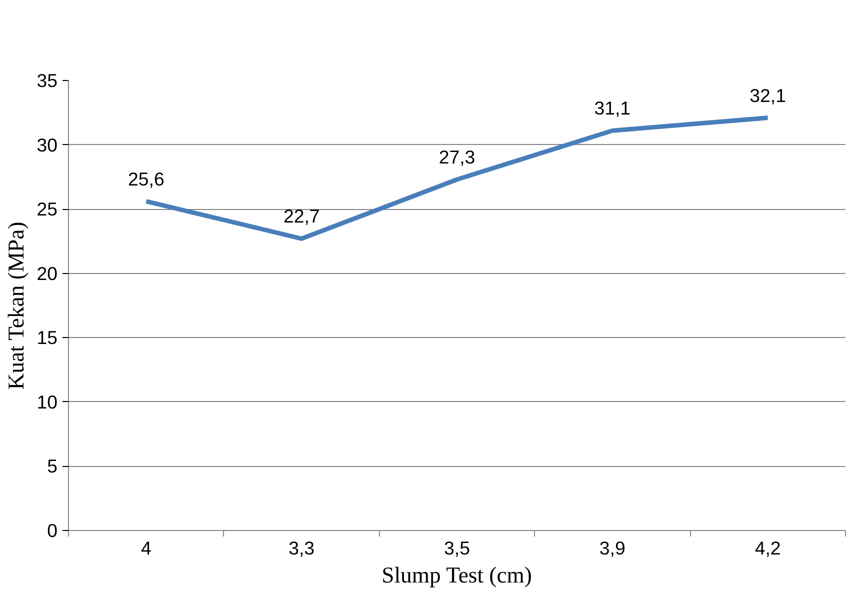 The width and height of the screenshot is (868, 597). Describe the element at coordinates (47, 145) in the screenshot. I see `y-tick-label: 30` at that location.